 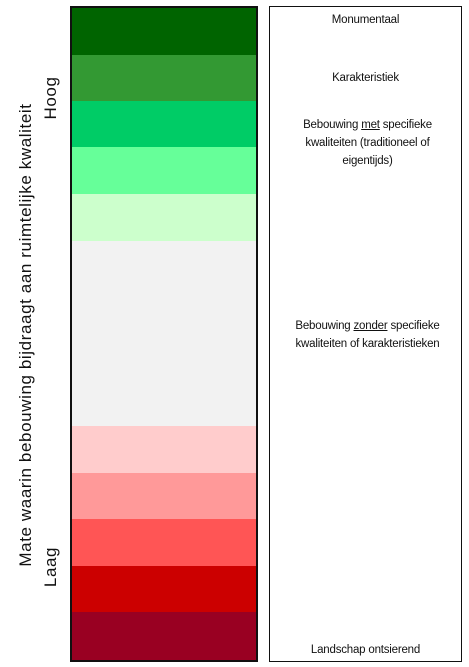 What do you see at coordinates (365, 20) in the screenshot?
I see `legend-monumental: Monumentaal` at bounding box center [365, 20].